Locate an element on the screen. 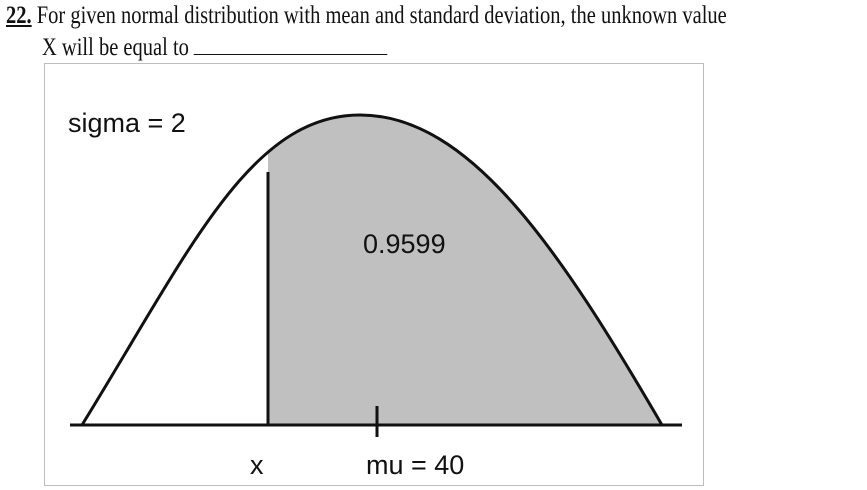 The height and width of the screenshot is (490, 867). question-number: 22. is located at coordinates (19, 15).